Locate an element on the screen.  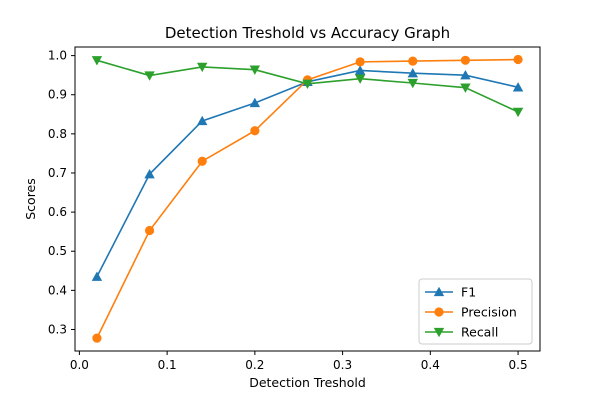
y-tick-label: 0.6 is located at coordinates (57, 212).